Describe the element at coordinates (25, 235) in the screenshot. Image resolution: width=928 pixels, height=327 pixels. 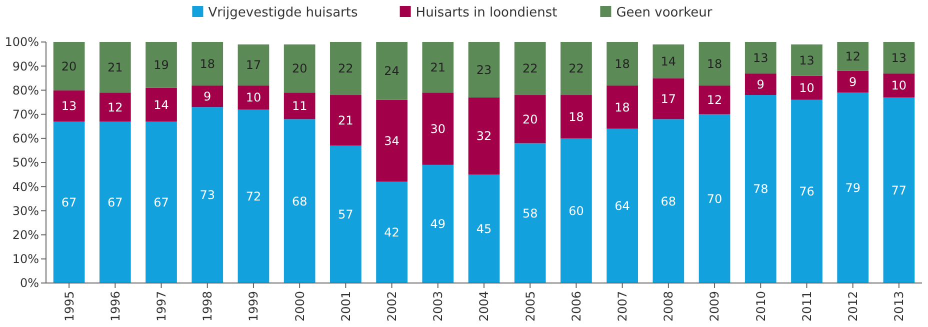
I see `y-tick-label: 20%` at that location.